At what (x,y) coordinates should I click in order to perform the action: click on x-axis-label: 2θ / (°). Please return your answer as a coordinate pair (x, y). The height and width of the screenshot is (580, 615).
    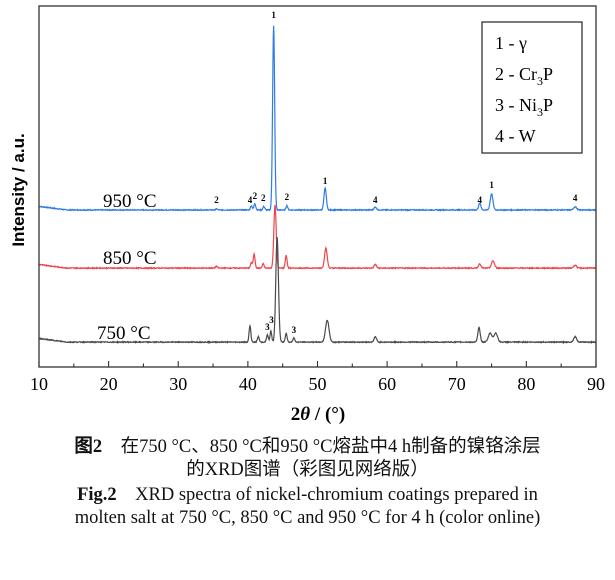
    Looking at the image, I should click on (318, 414).